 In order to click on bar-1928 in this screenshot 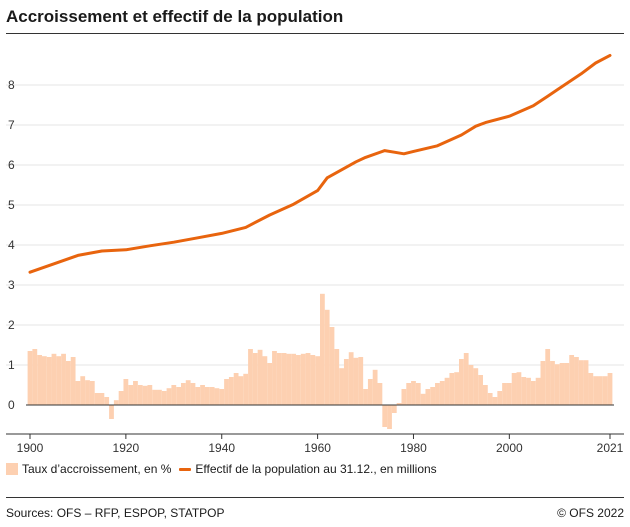, I will do `click(164, 398)`.